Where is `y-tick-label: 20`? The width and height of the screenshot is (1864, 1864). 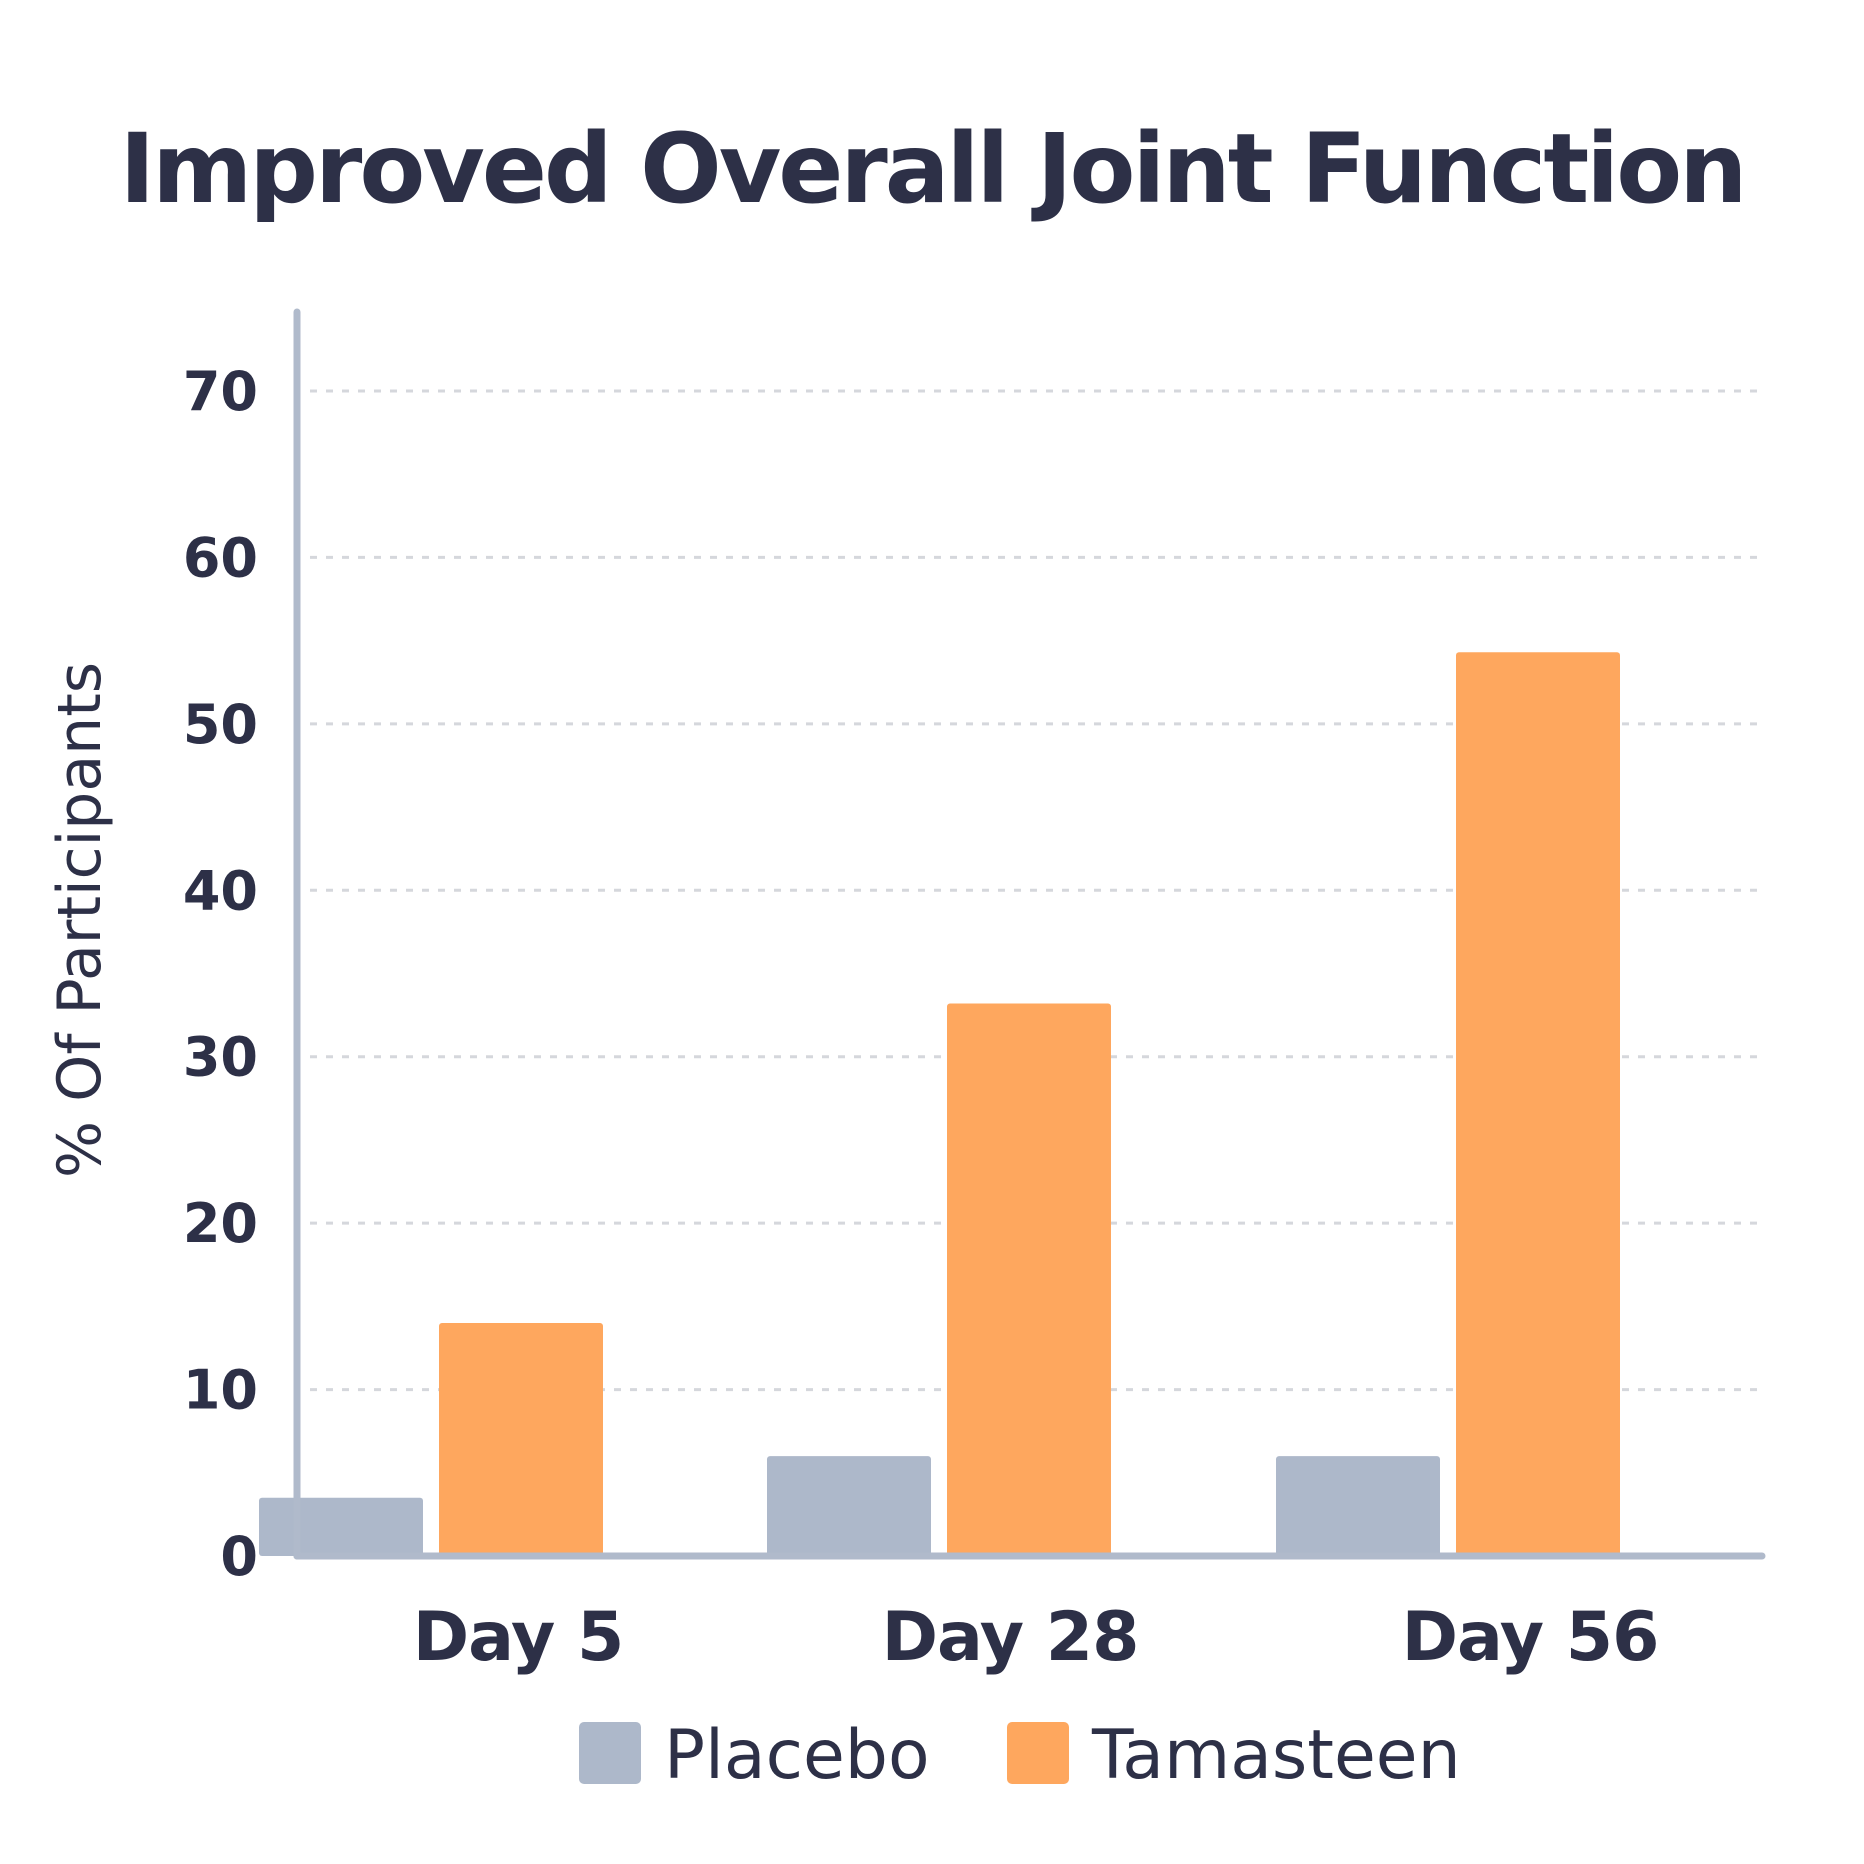 y-tick-label: 20 is located at coordinates (220, 1223).